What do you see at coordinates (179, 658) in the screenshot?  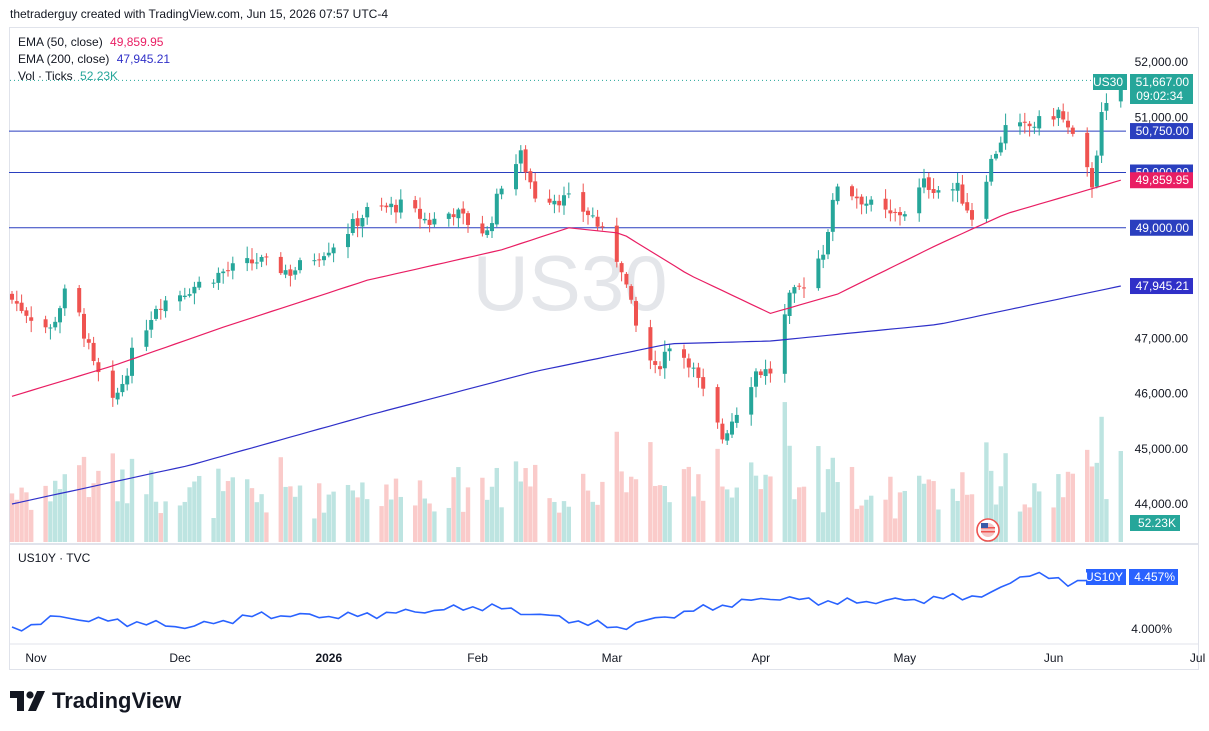 I see `time-tick-1: Dec` at bounding box center [179, 658].